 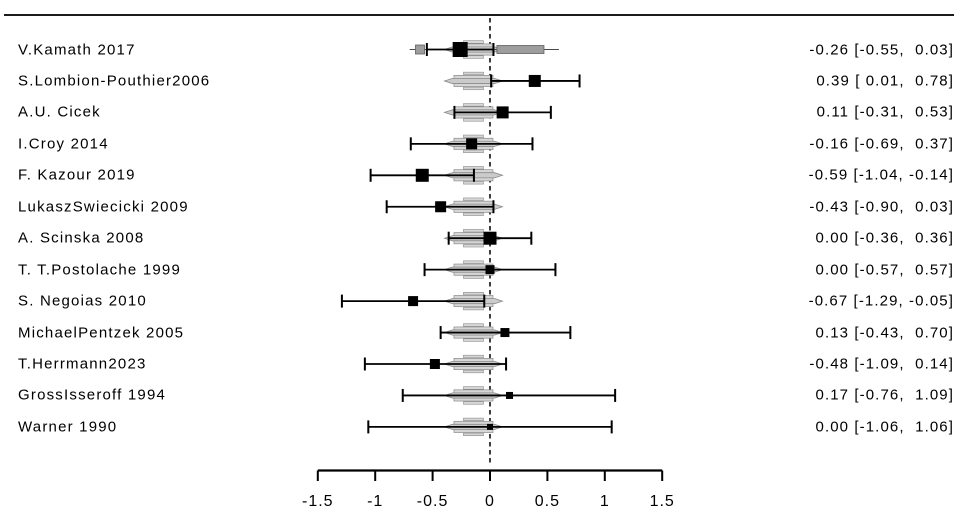 I want to click on axis-tick-label: 1.5, so click(x=662, y=501).